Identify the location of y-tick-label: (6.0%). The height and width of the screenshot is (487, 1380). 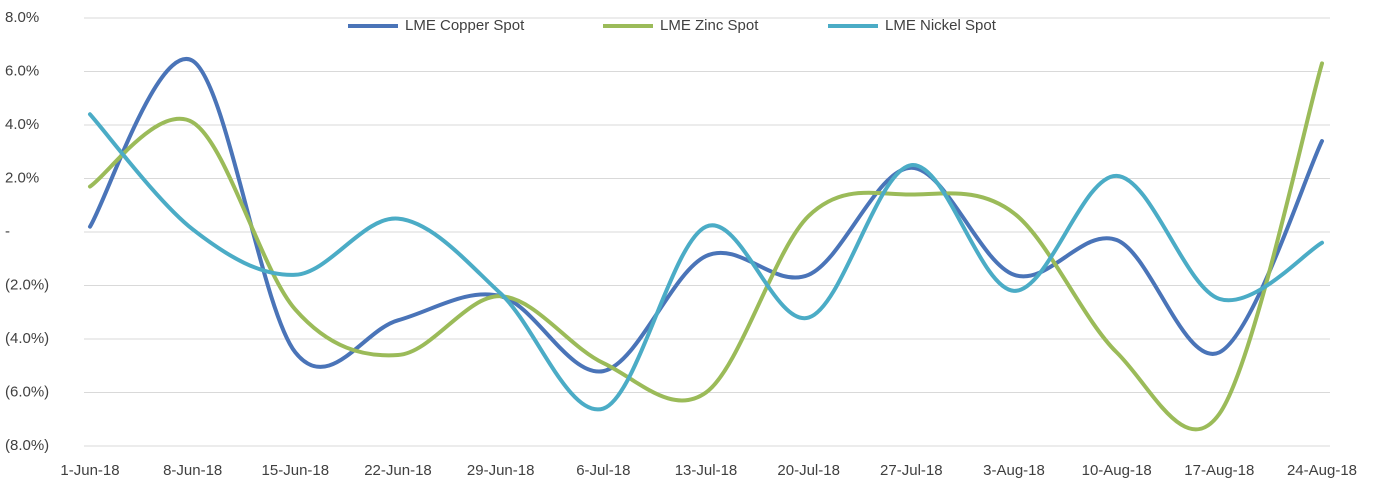
(27, 391).